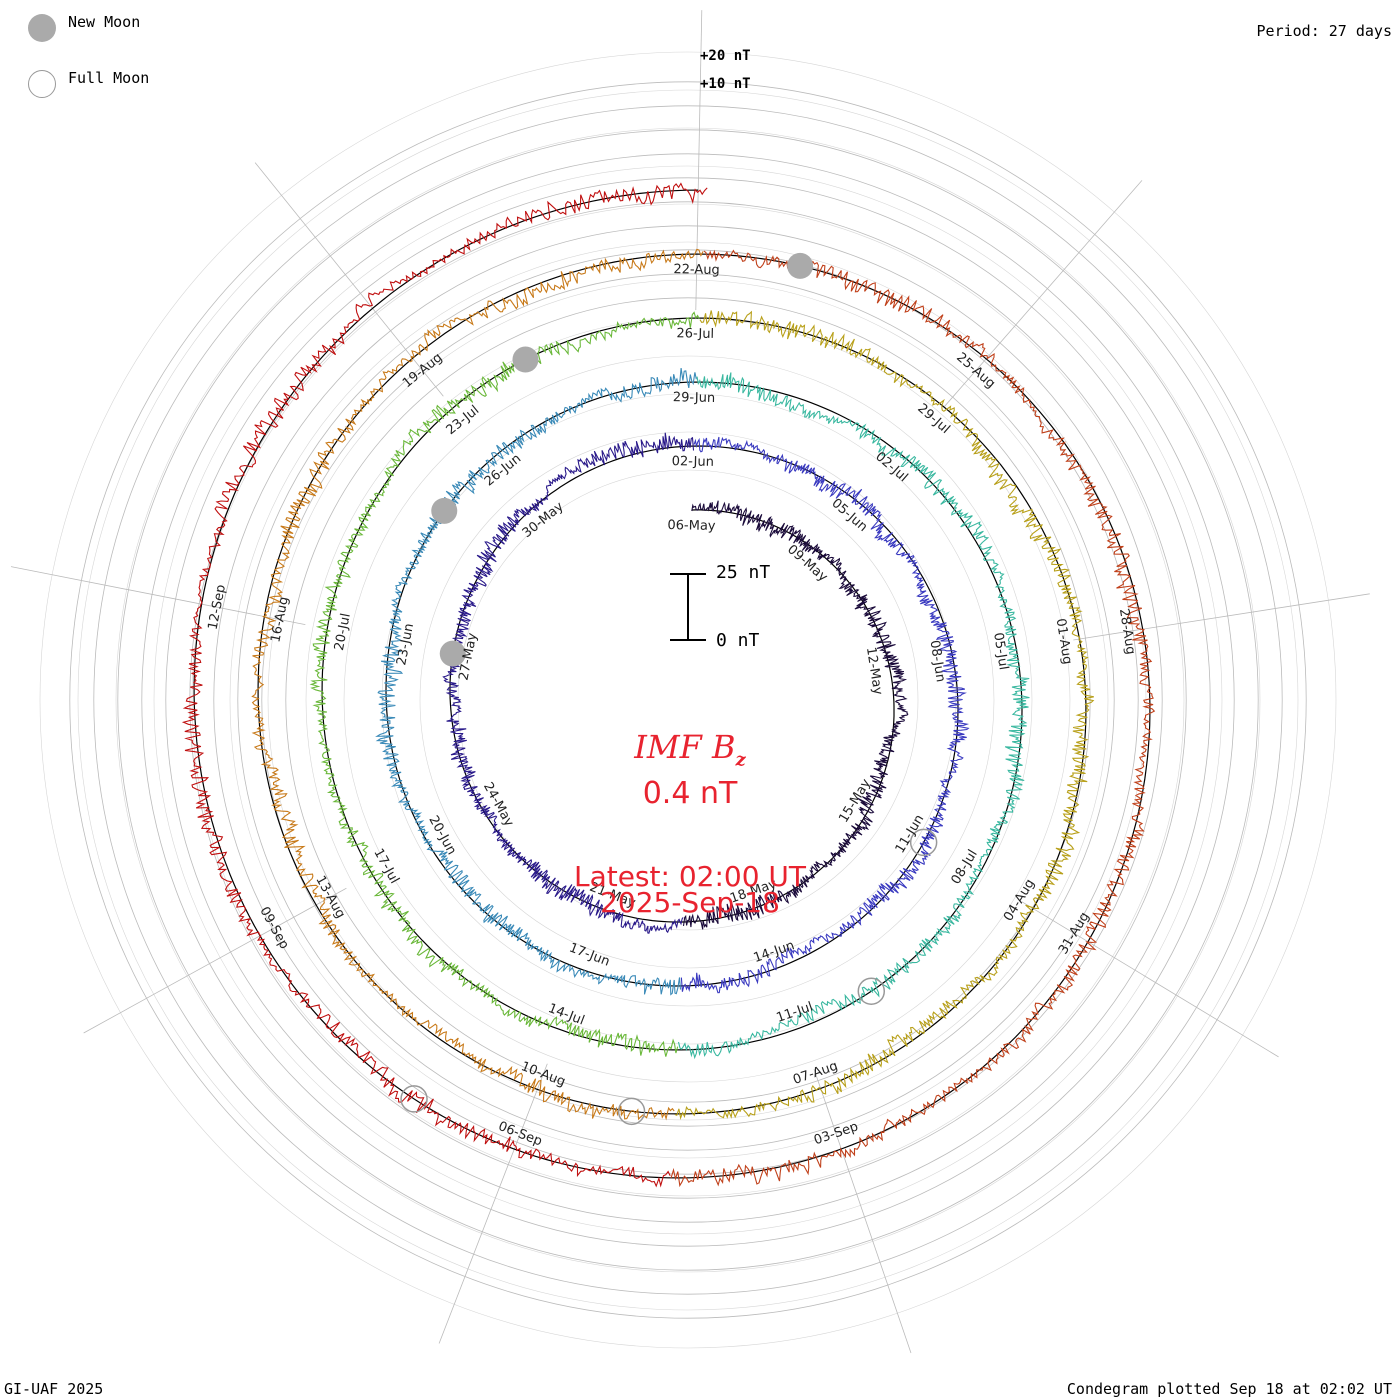 The height and width of the screenshot is (1400, 1400). I want to click on date-label: 12-Sep, so click(218, 607).